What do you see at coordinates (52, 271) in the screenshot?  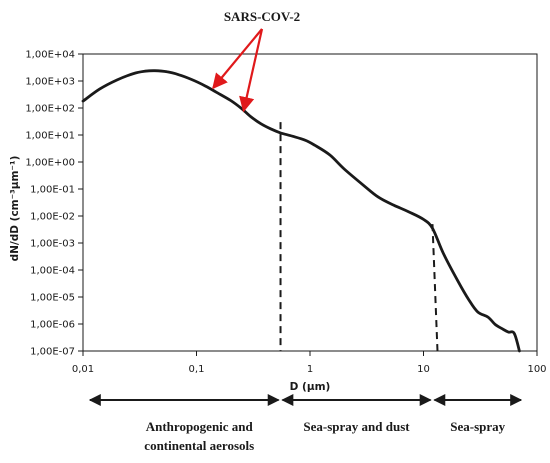 I see `y-tick-label: 1,00E-04` at bounding box center [52, 271].